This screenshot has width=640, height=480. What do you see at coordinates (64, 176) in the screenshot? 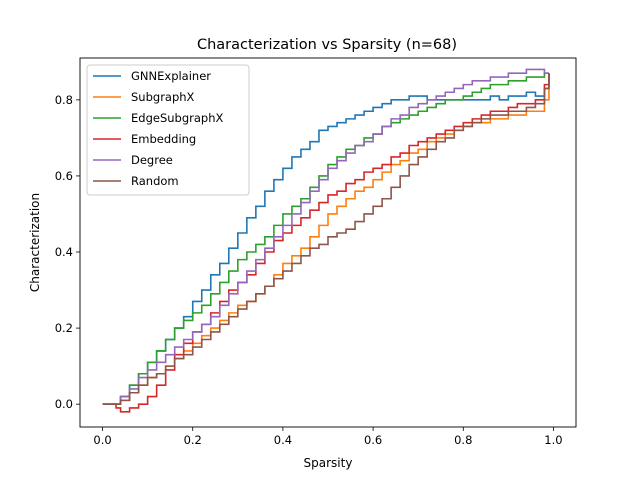
I see `y-tick-label: 0.6` at bounding box center [64, 176].